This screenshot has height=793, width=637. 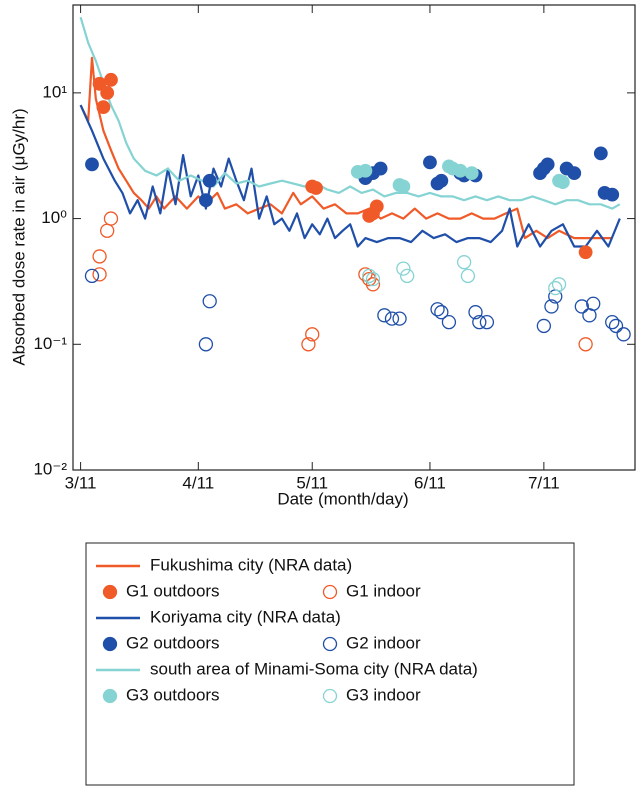 What do you see at coordinates (430, 482) in the screenshot?
I see `x-tick-label: 6/11` at bounding box center [430, 482].